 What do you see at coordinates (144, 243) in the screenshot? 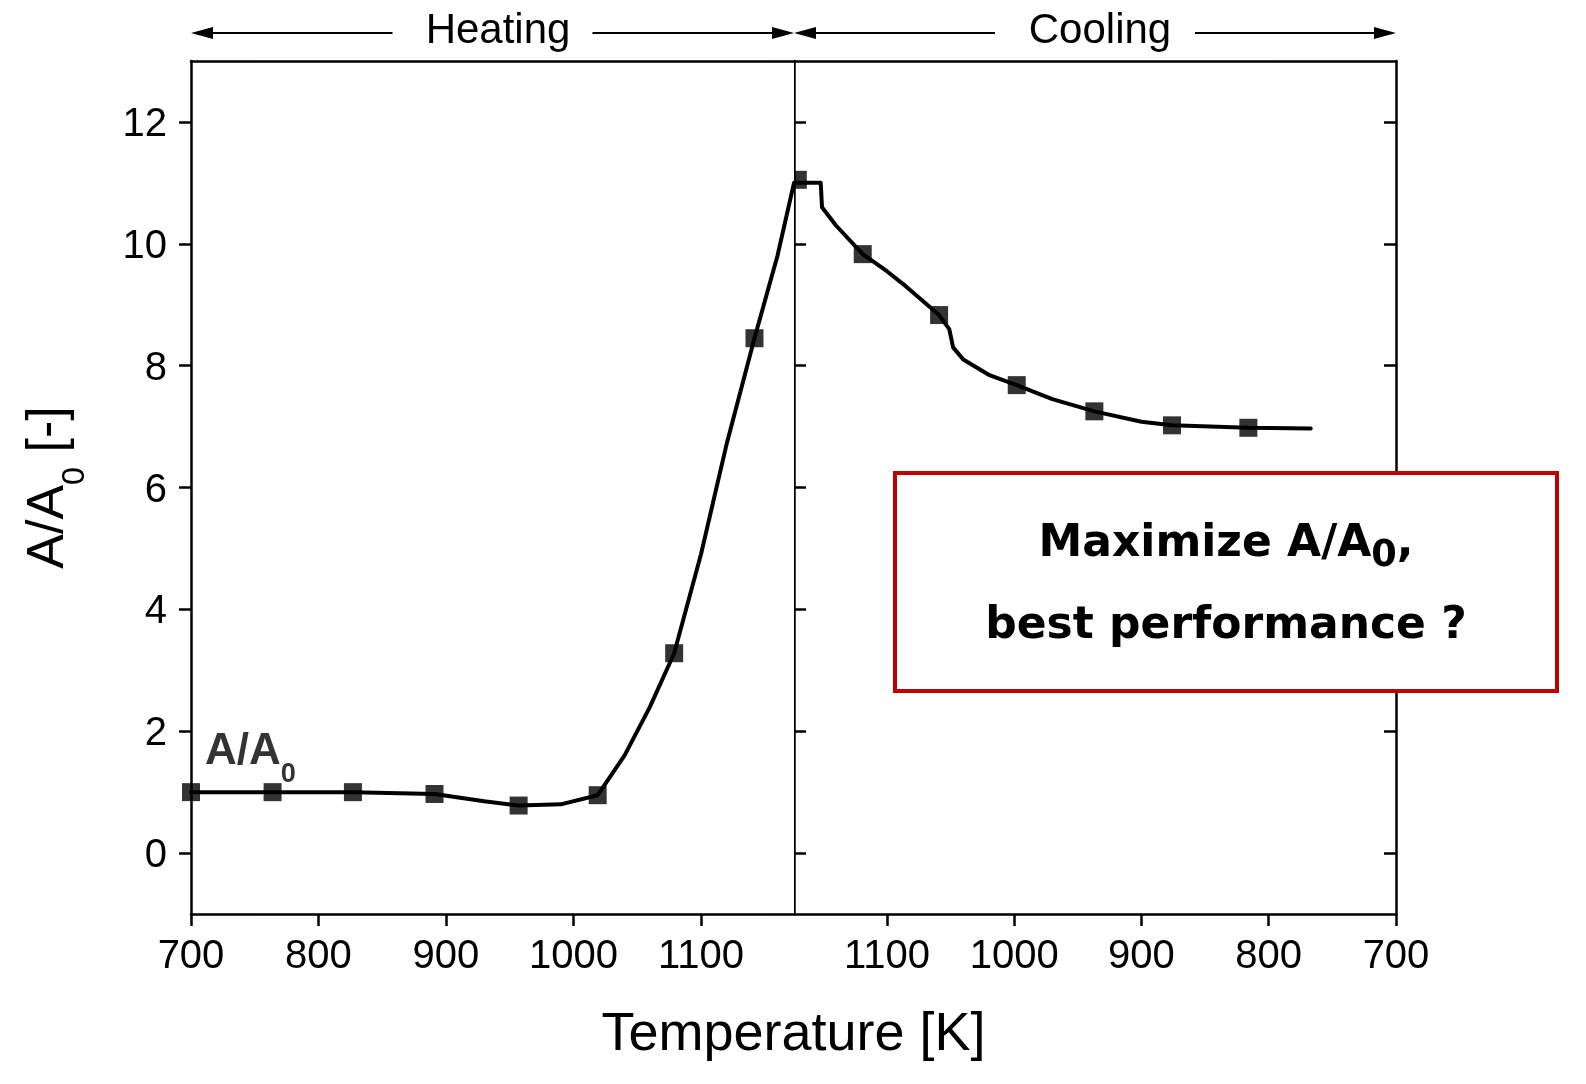
I see `y-tick-label: 10` at bounding box center [144, 243].